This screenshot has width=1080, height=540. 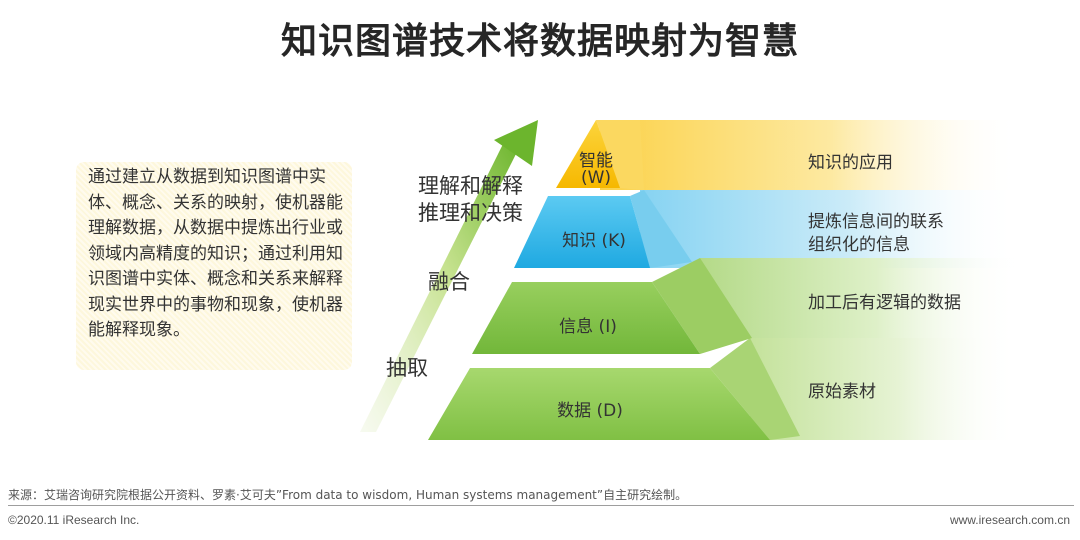 I want to click on wisdom-label: 智能, so click(x=596, y=161).